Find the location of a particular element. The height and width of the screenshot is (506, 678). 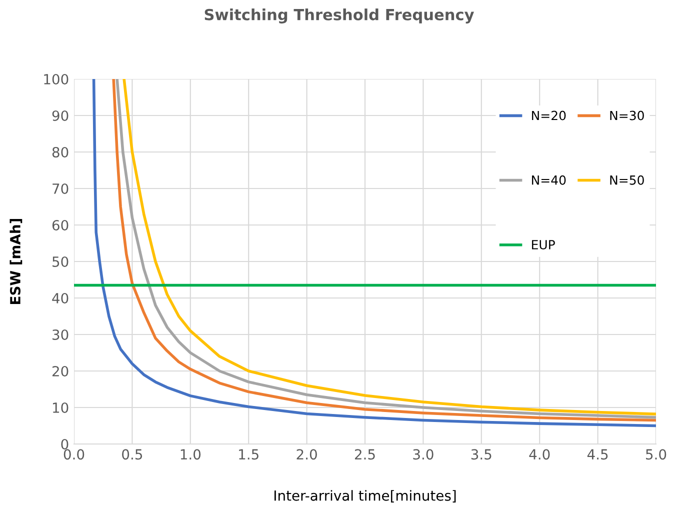

y-tick-label: 60 is located at coordinates (60, 225).